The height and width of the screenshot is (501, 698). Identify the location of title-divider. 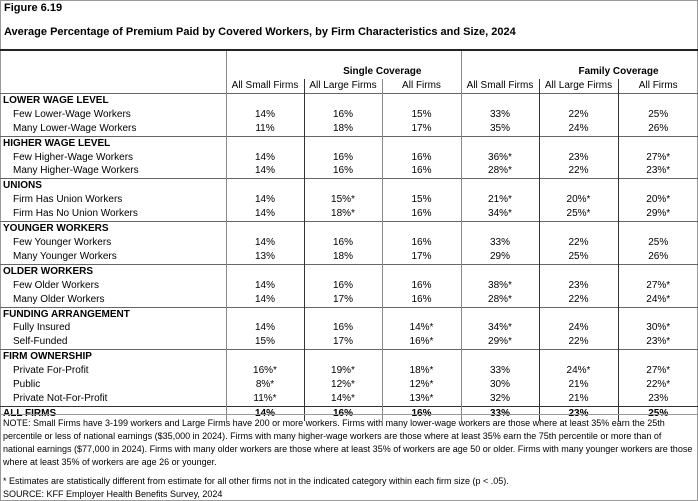
(349, 50).